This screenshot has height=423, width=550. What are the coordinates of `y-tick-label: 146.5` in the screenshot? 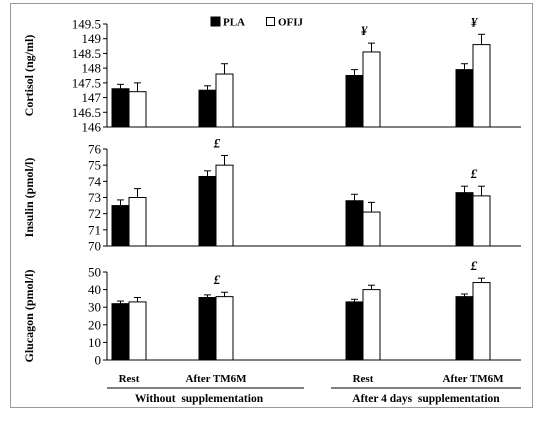 It's located at (86, 112).